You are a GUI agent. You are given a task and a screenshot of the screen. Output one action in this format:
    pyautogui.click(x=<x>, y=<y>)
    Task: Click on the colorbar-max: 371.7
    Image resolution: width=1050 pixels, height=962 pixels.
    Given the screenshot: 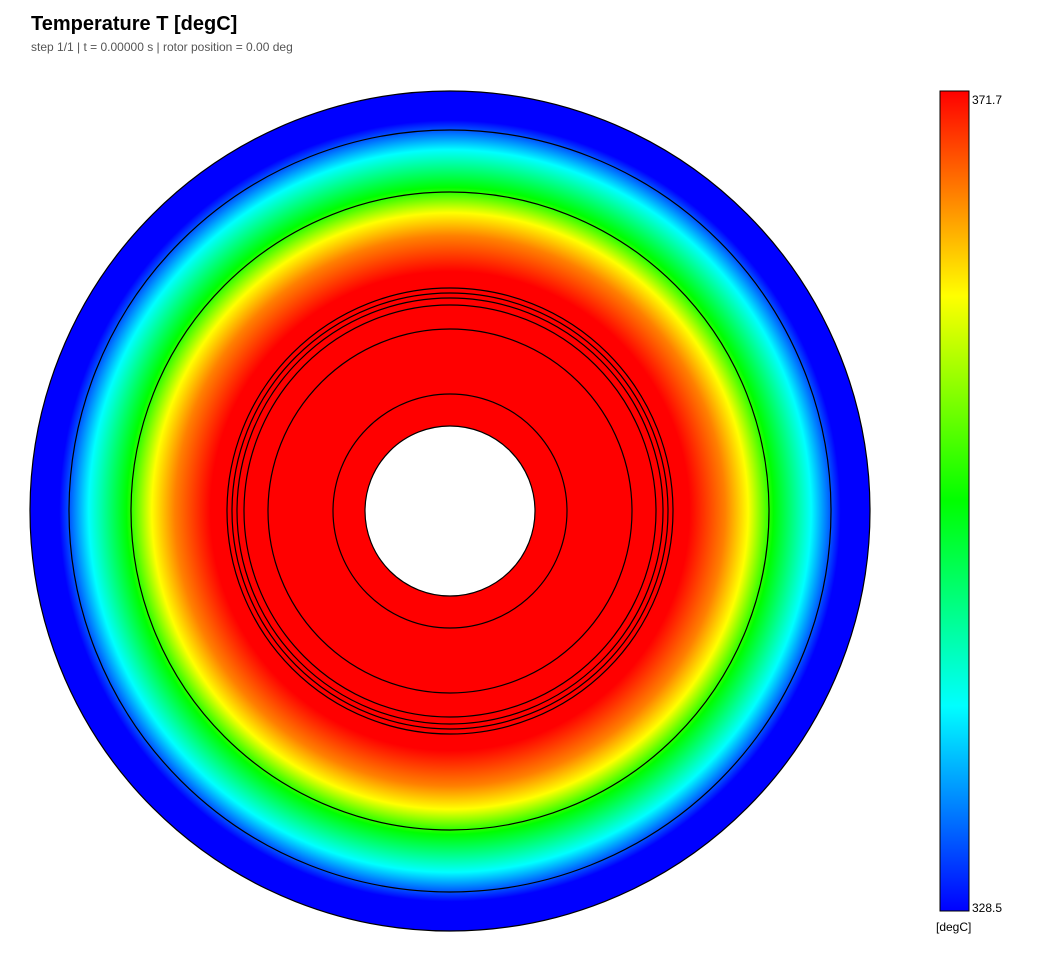 What is the action you would take?
    pyautogui.click(x=987, y=100)
    